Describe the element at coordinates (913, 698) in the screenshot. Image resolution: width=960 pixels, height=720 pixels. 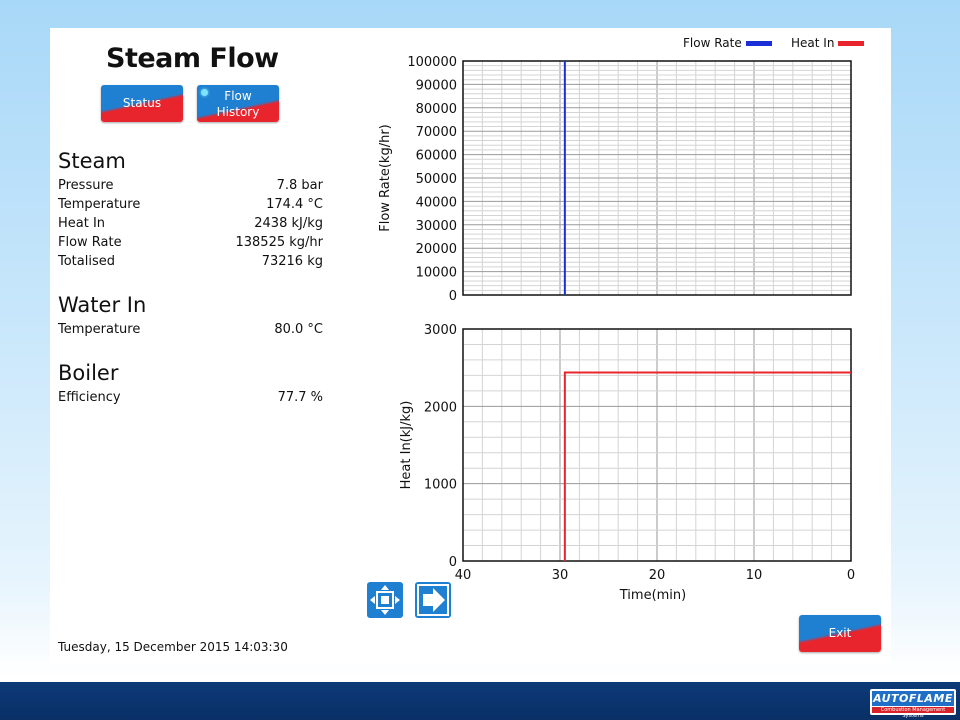
I see `logo-name: AUTOFLAME` at that location.